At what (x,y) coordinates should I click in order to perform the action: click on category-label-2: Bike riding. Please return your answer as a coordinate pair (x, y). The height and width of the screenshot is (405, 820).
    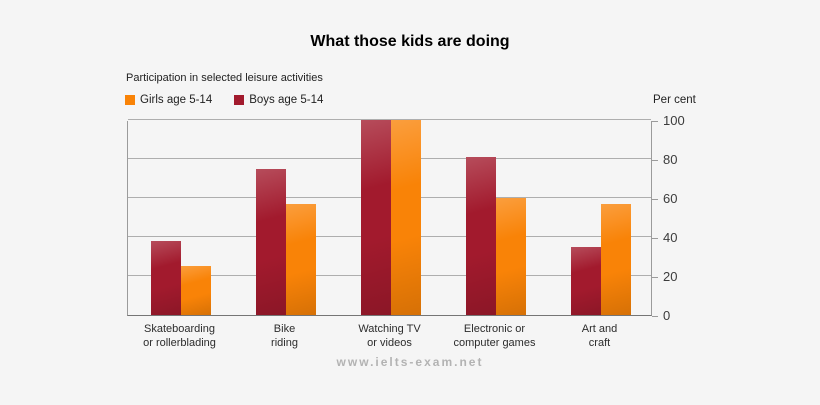
    Looking at the image, I should click on (284, 336).